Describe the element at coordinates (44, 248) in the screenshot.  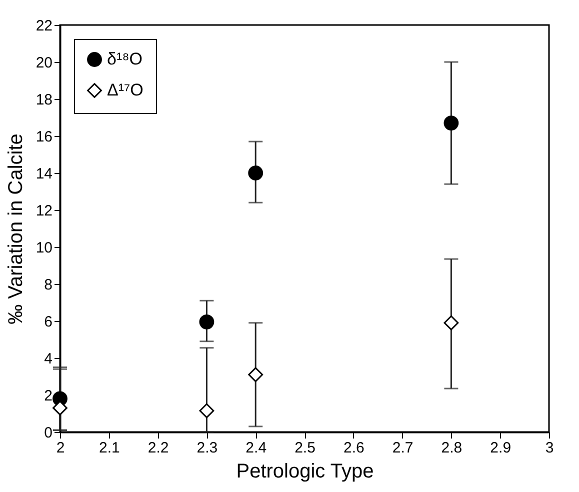
I see `y-tick-label: 10` at that location.